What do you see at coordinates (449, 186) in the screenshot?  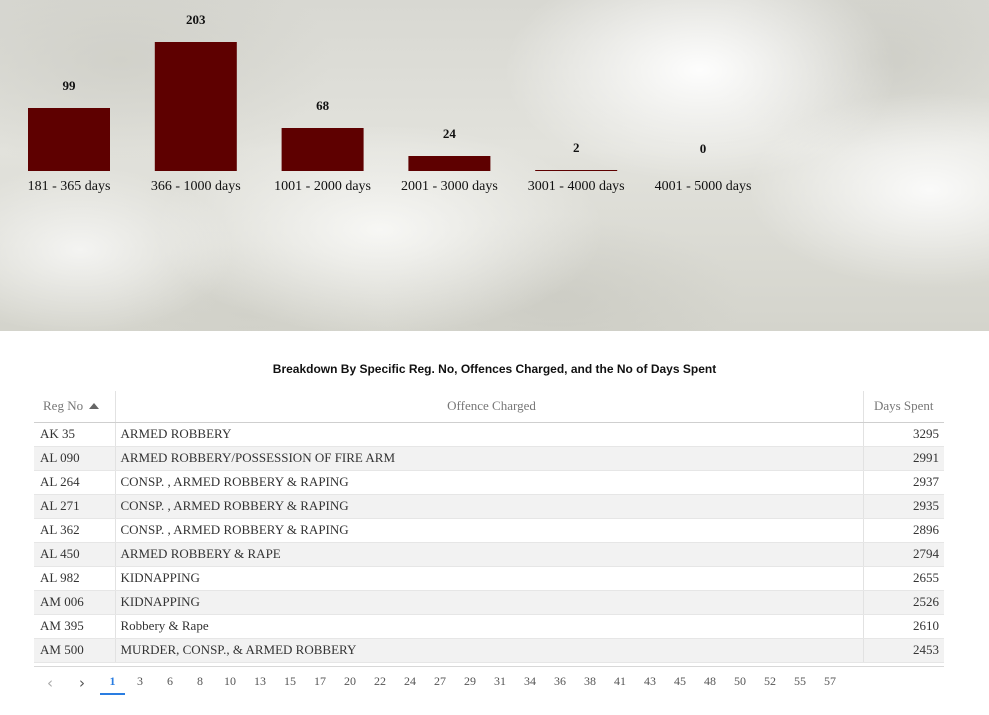 I see `category-label: 2001 - 3000 days` at bounding box center [449, 186].